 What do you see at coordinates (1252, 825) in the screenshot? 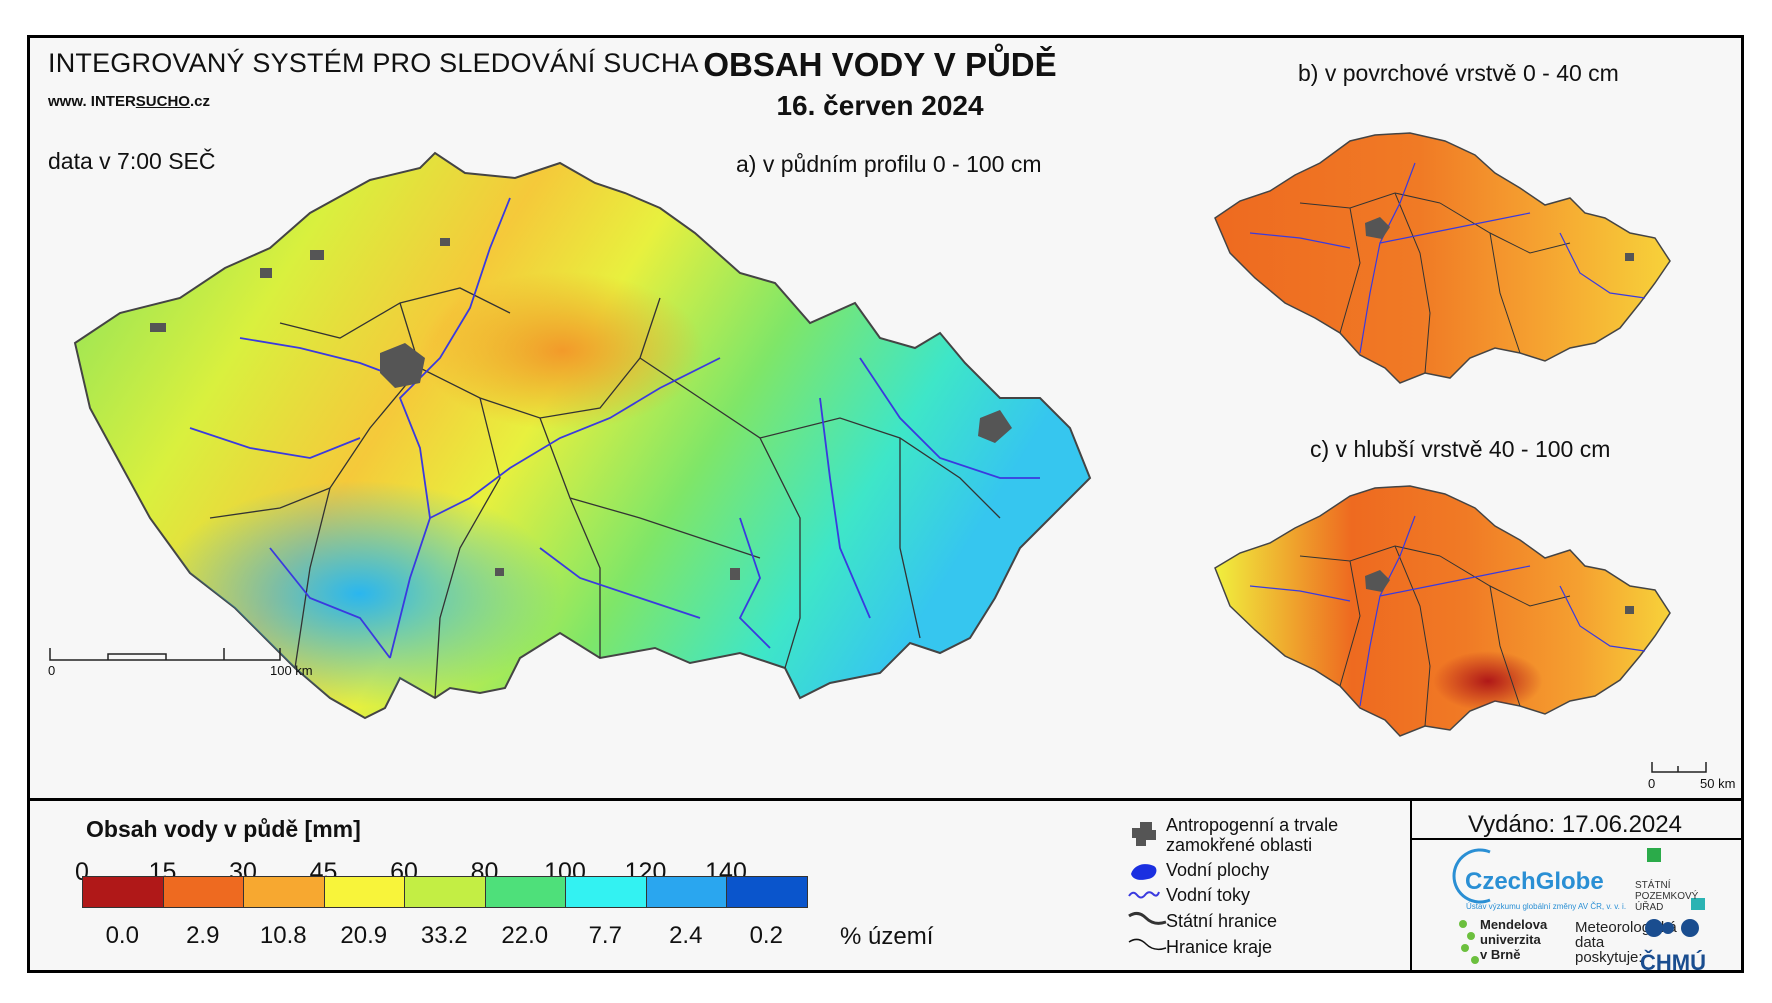
I see `key-anthropogenic-line1: Antropogenní a trvale` at bounding box center [1252, 825].